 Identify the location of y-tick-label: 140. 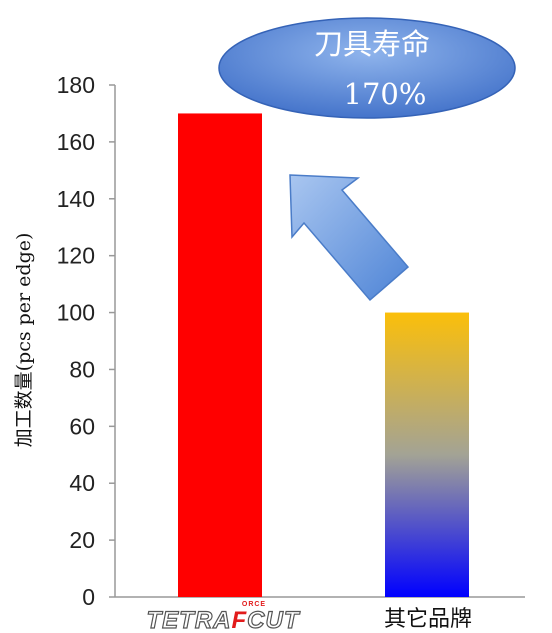
(76, 199).